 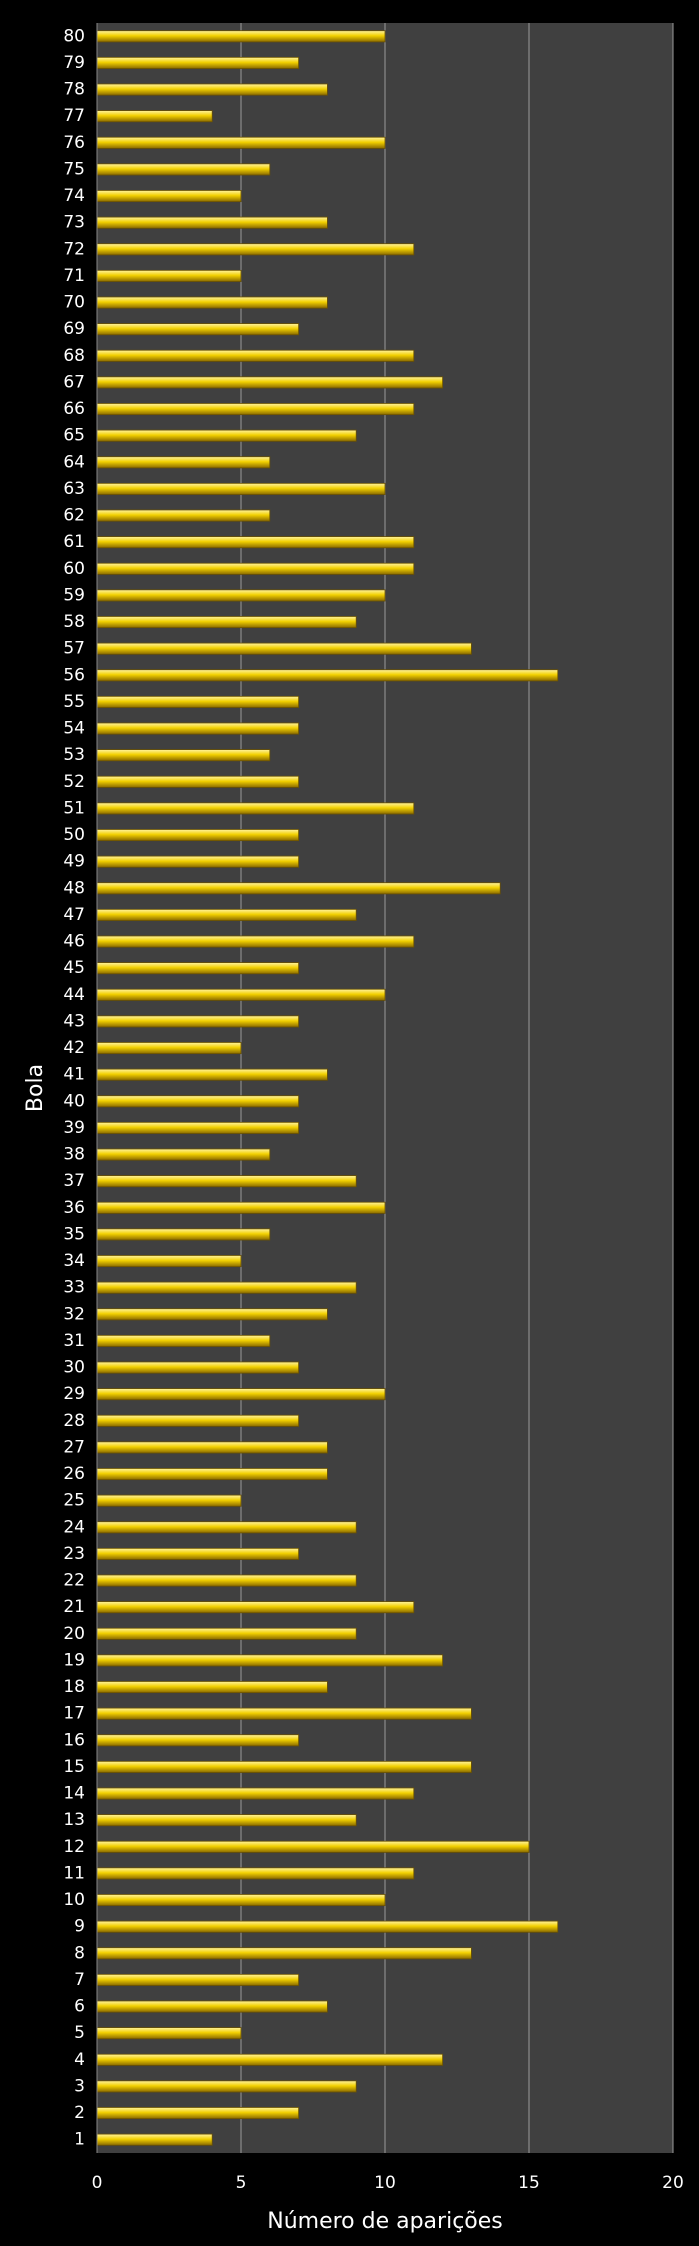 I want to click on y-tick-label: 58, so click(x=74, y=622).